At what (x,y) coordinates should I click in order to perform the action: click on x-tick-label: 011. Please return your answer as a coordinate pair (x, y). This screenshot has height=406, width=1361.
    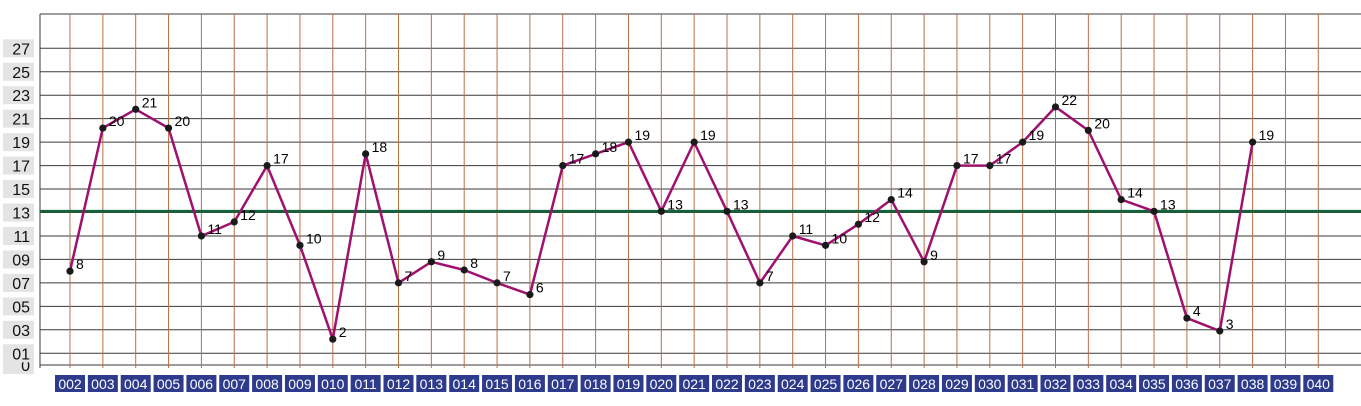
    Looking at the image, I should click on (365, 384).